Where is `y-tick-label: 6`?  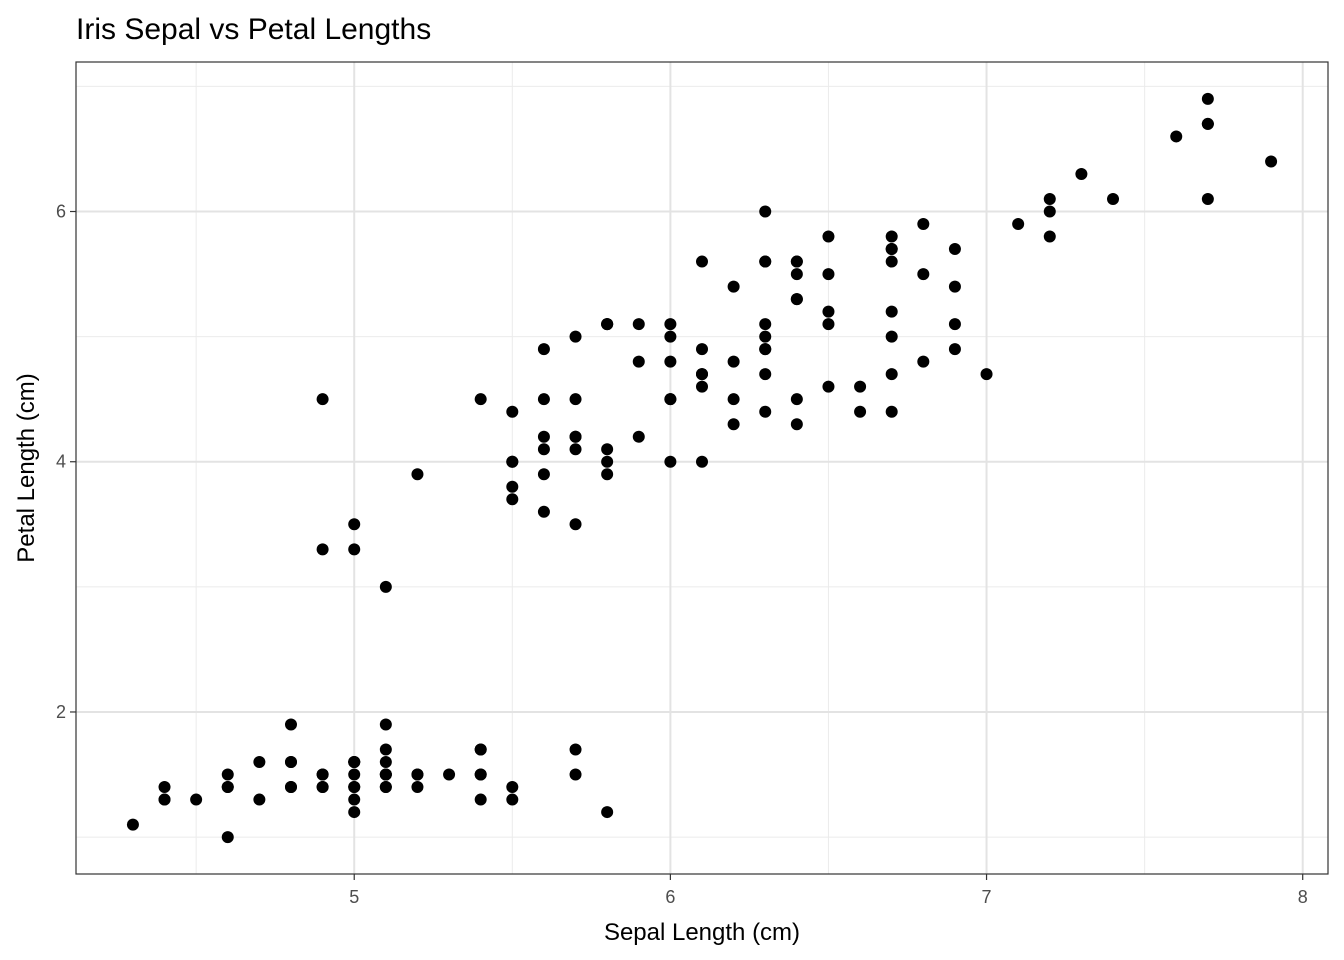 y-tick-label: 6 is located at coordinates (61, 212).